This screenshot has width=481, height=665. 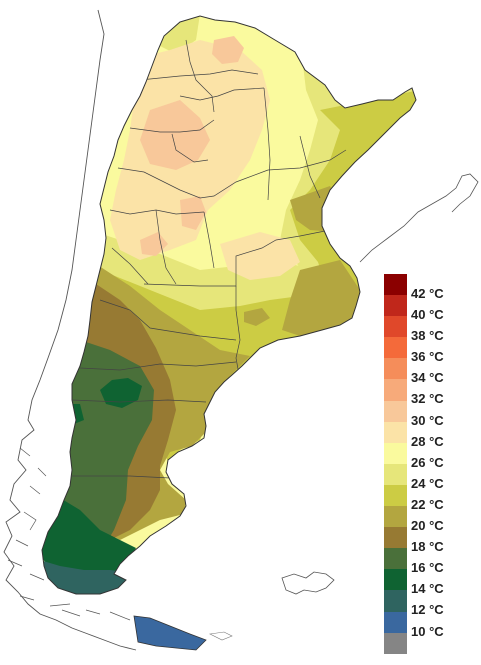 I want to click on legend-row: 14 °C, so click(x=429, y=582).